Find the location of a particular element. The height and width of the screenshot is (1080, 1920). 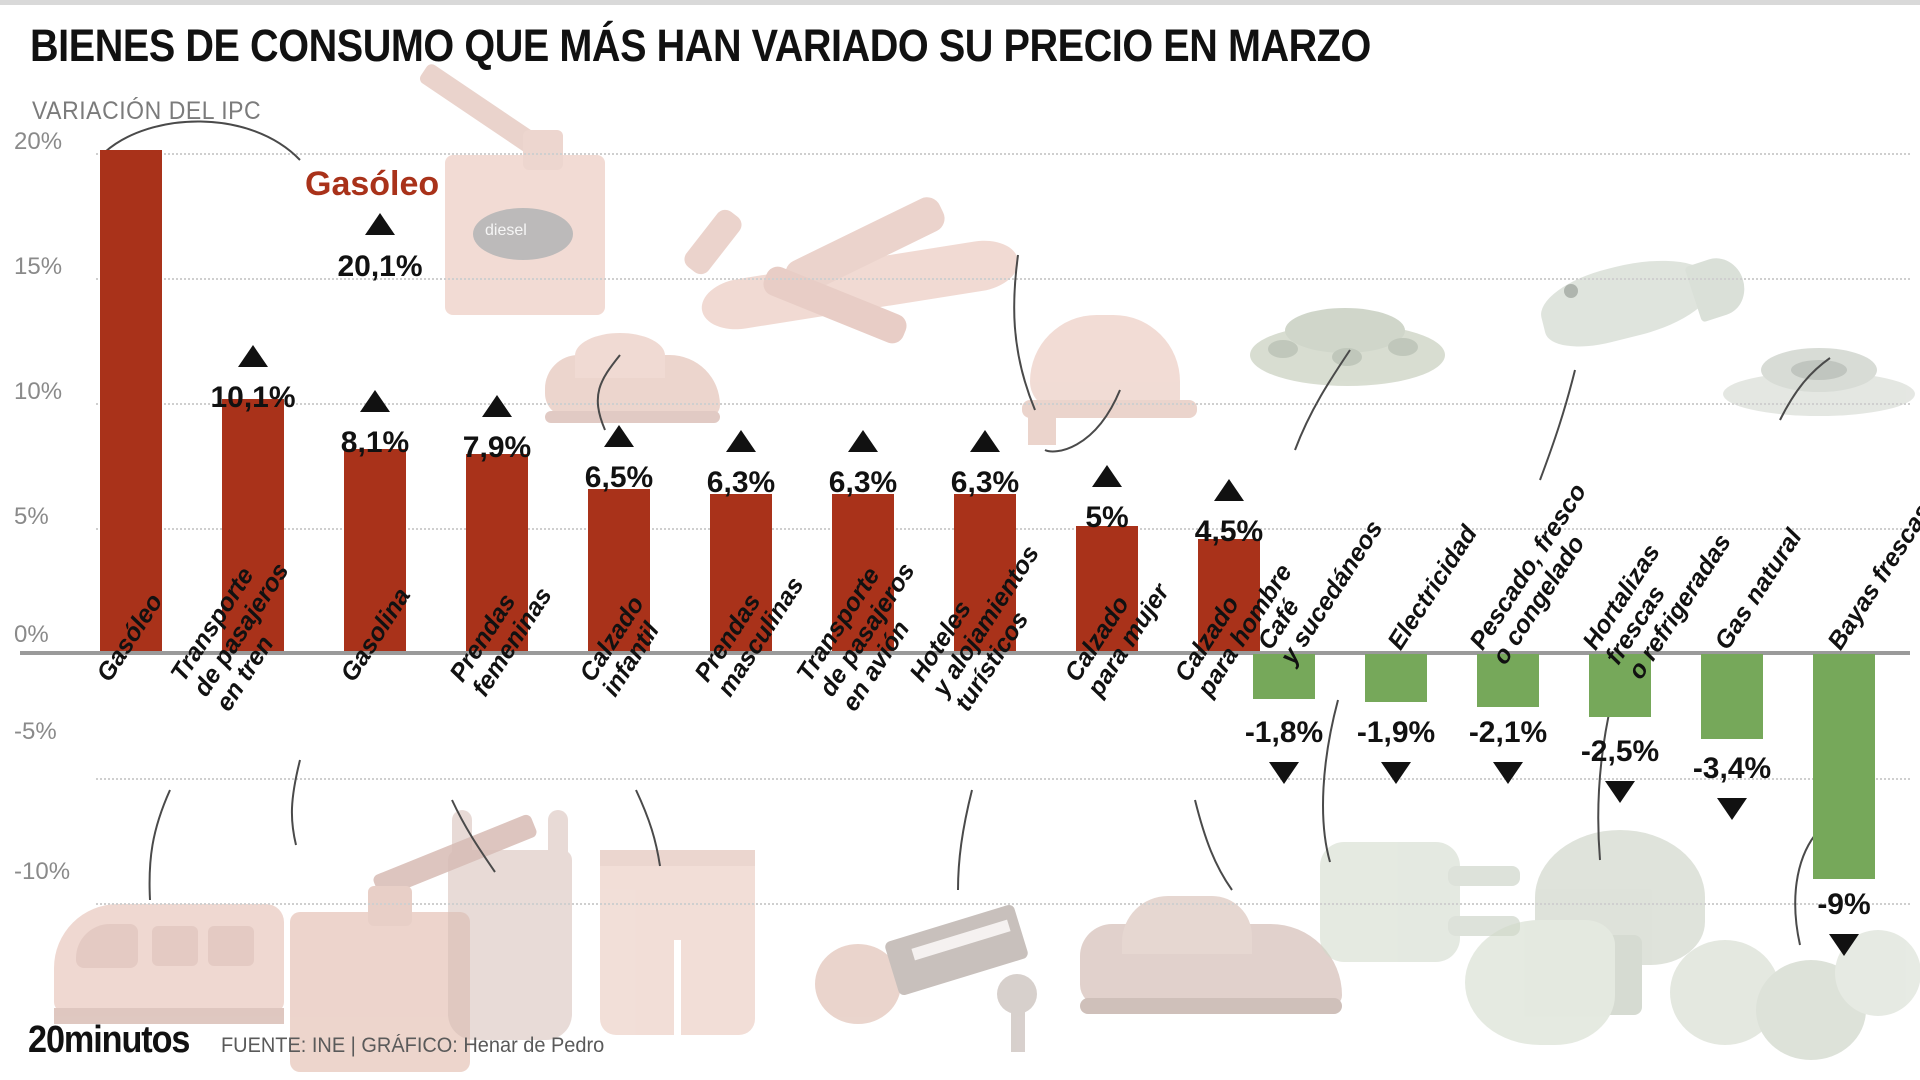

value-label-pescado: -2,1% is located at coordinates (1508, 732).